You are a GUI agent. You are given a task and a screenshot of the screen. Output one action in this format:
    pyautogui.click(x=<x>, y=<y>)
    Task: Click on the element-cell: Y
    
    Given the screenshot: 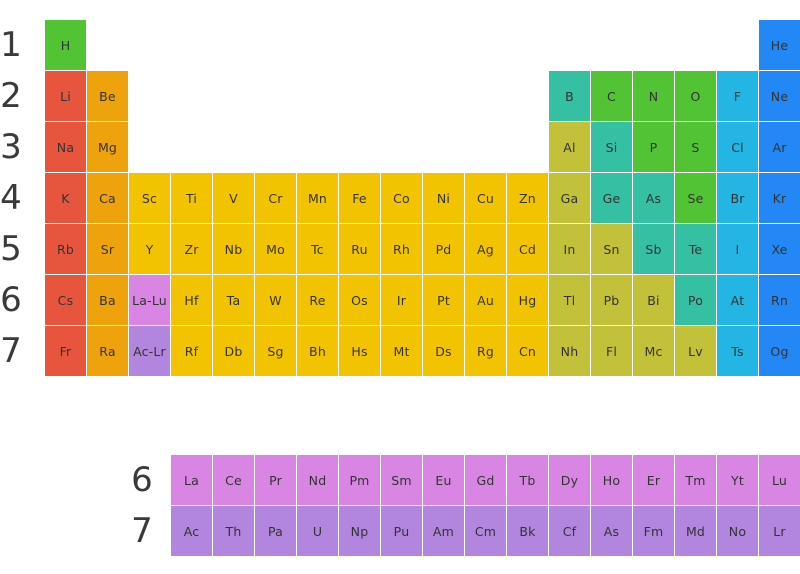 What is the action you would take?
    pyautogui.click(x=149, y=249)
    